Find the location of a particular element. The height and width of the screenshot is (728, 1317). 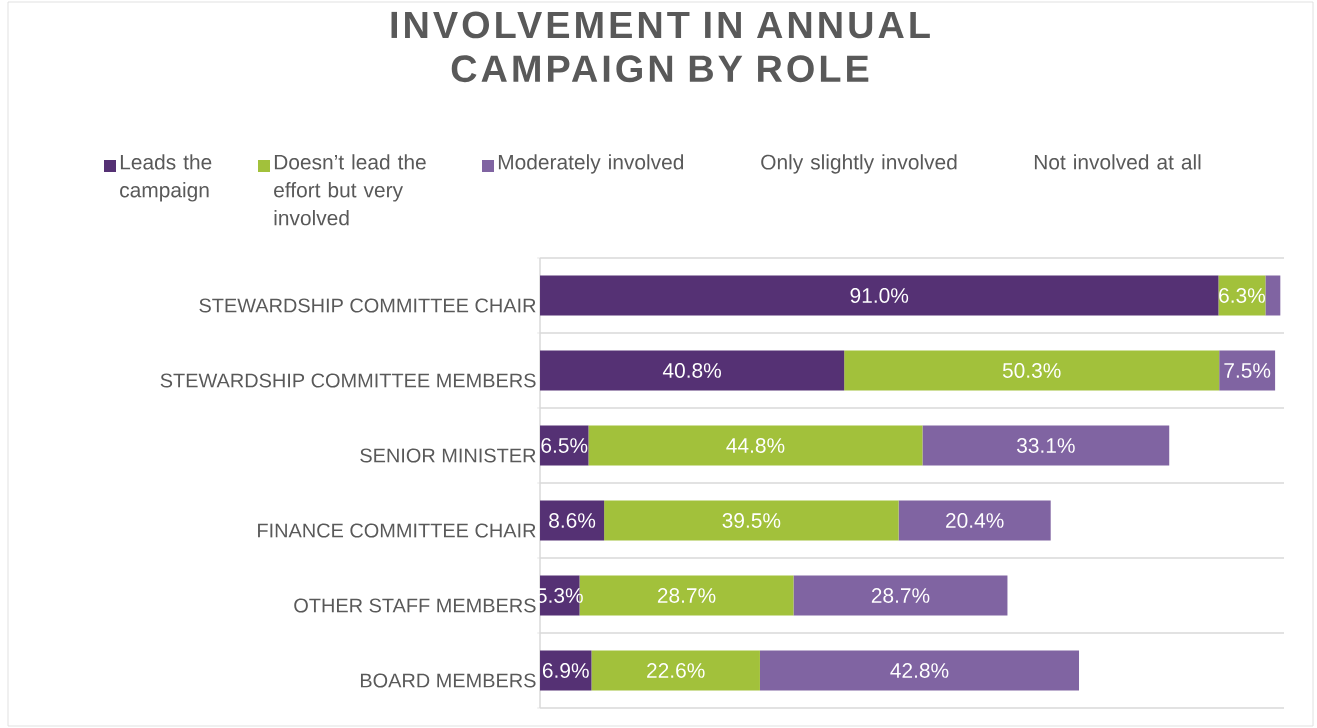

chart-title: INVOLVEMENT IN ANNUAL CAMPAIGN BY ROLE is located at coordinates (660, 47).